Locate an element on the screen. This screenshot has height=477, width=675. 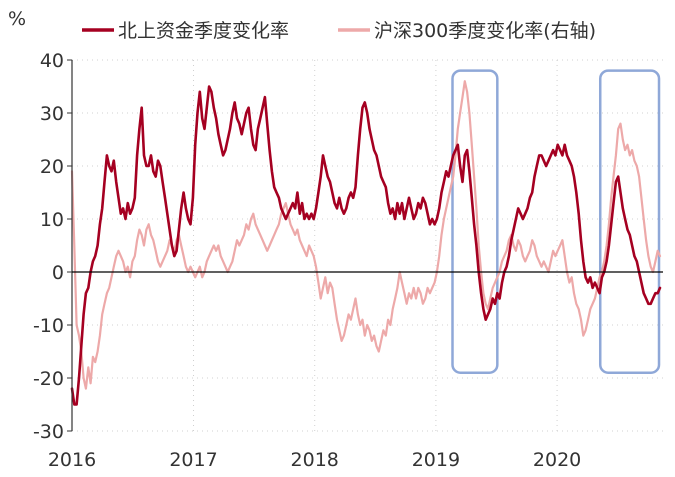
x-tick-label: 2019 is located at coordinates (436, 460).